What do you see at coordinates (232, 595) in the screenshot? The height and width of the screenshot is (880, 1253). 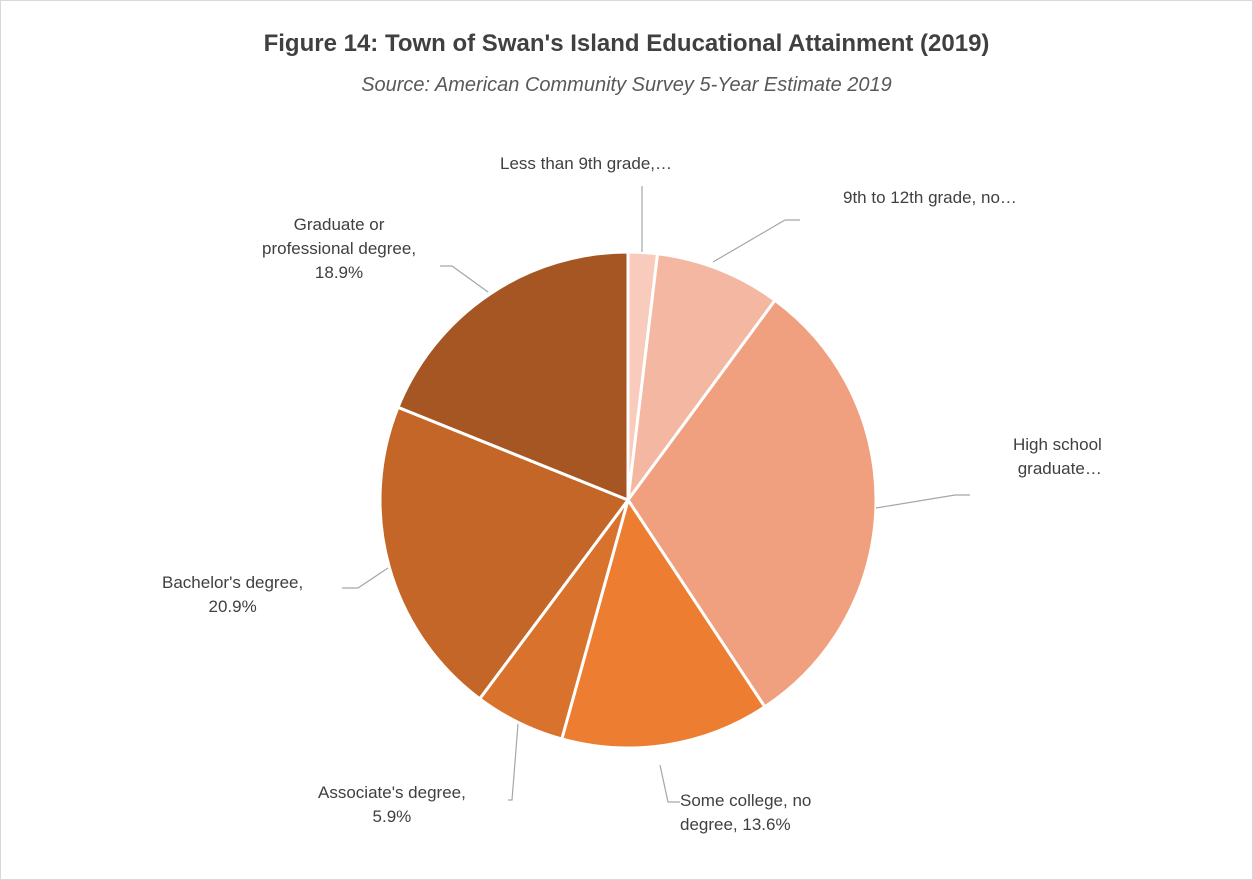 I see `slice-label: Bachelor's degree, 20.9%` at bounding box center [232, 595].